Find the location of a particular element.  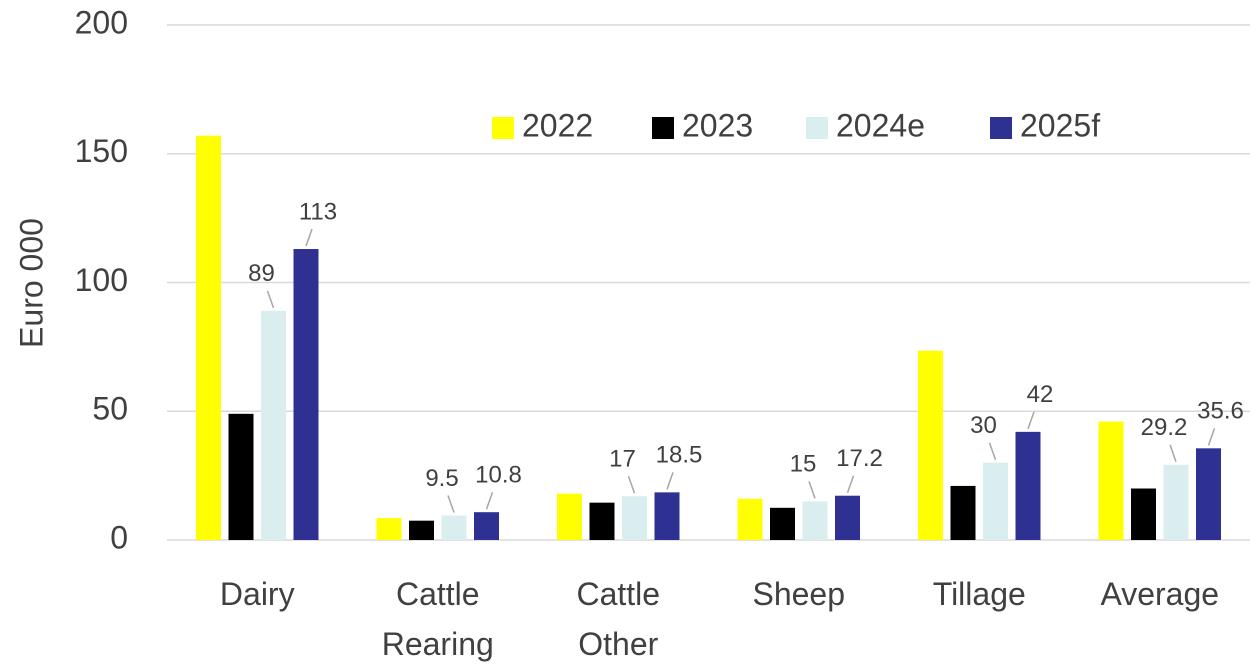

x-tick-label: Cattle Other is located at coordinates (618, 619).